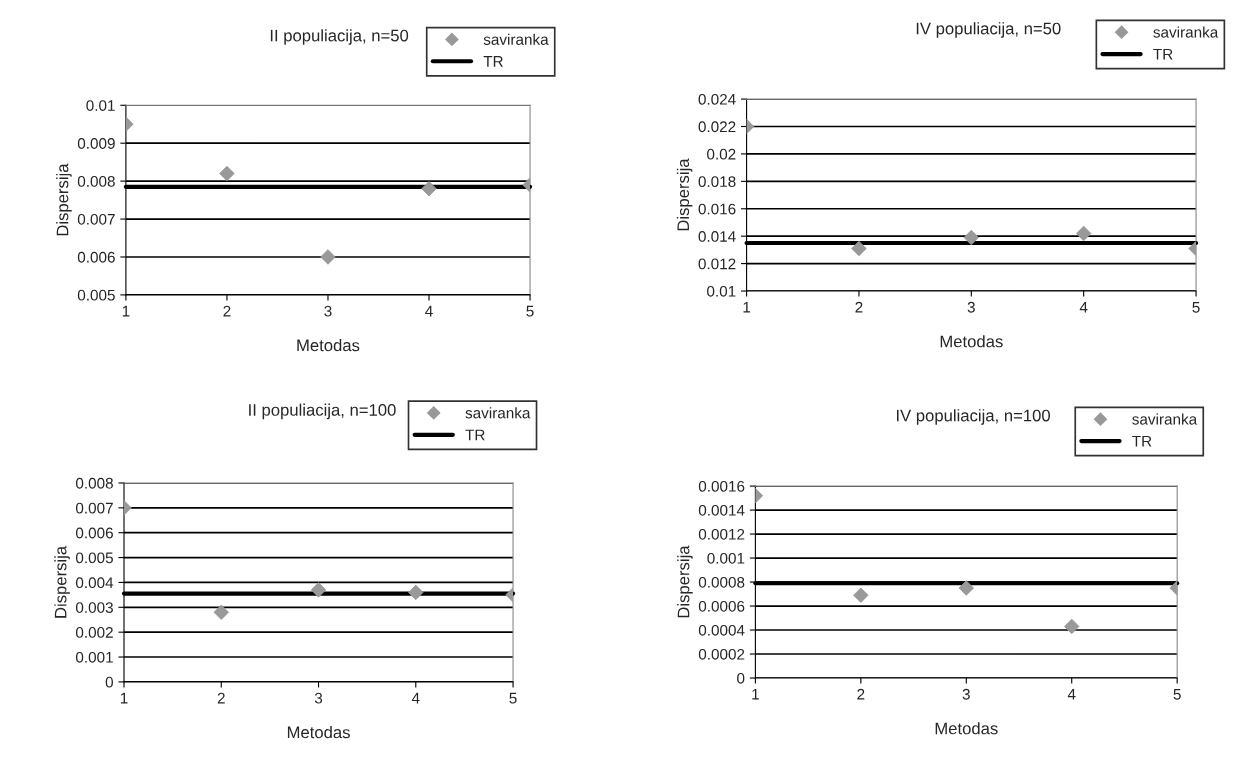  What do you see at coordinates (717, 182) in the screenshot?
I see `y-tick-label: 0.018` at bounding box center [717, 182].